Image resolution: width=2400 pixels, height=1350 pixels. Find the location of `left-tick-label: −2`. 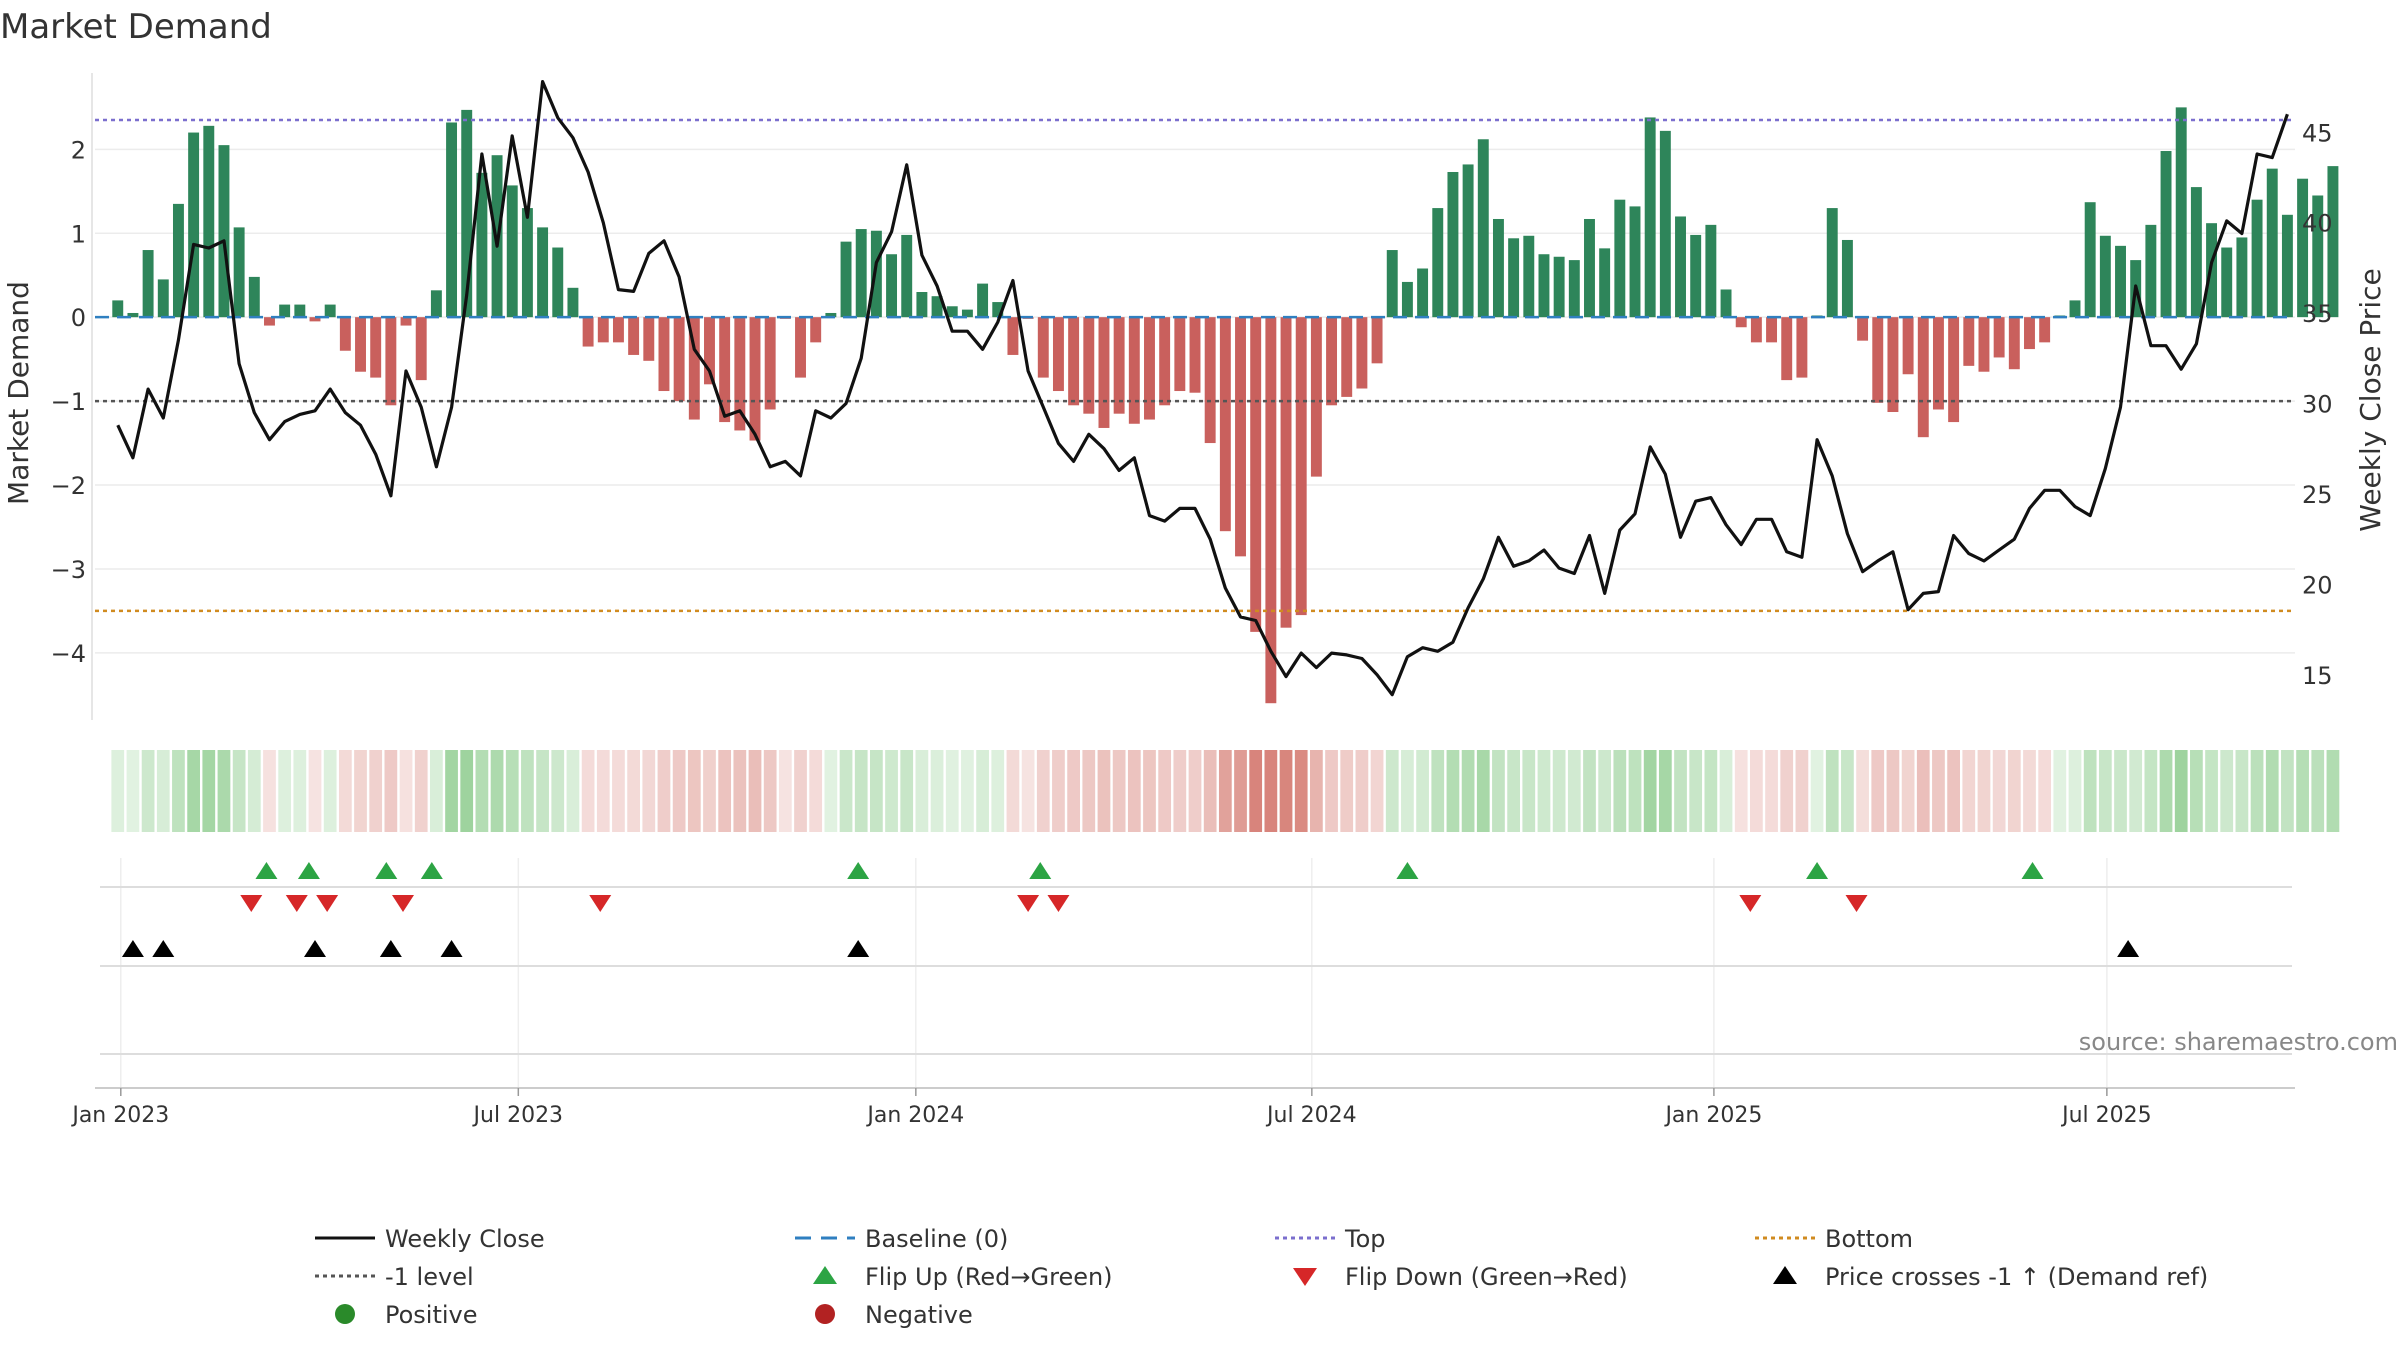

left-tick-label: −2 is located at coordinates (68, 486).